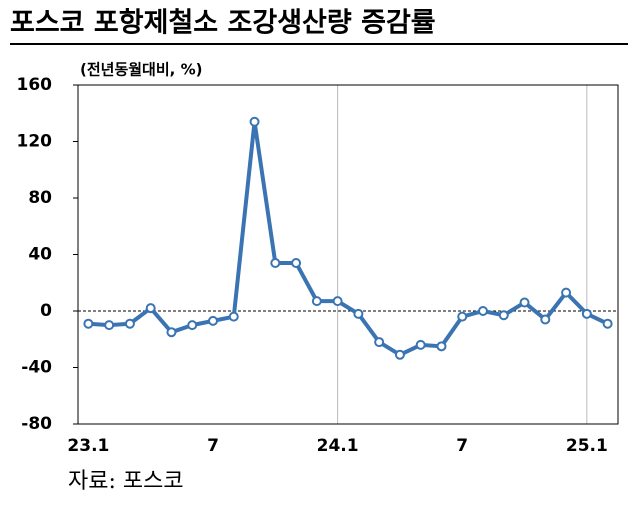  What do you see at coordinates (126, 481) in the screenshot?
I see `source: 자료: 포스코` at bounding box center [126, 481].